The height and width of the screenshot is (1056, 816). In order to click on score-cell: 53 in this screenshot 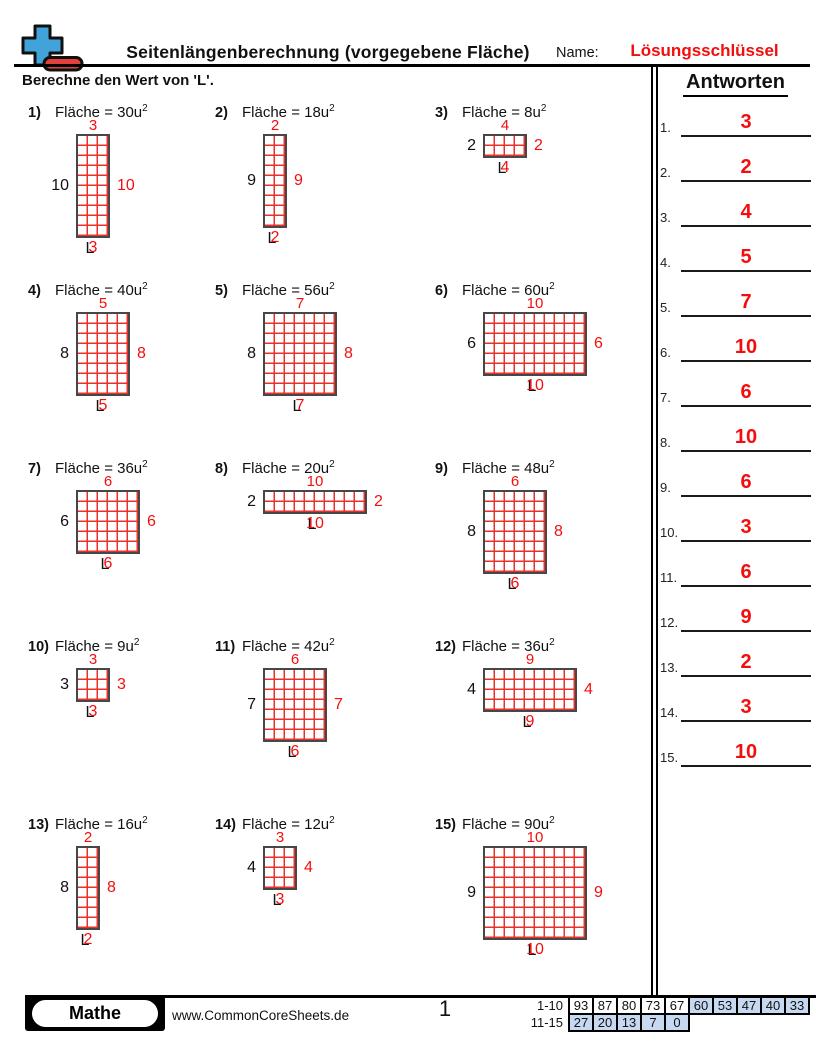, I will do `click(725, 1005)`.